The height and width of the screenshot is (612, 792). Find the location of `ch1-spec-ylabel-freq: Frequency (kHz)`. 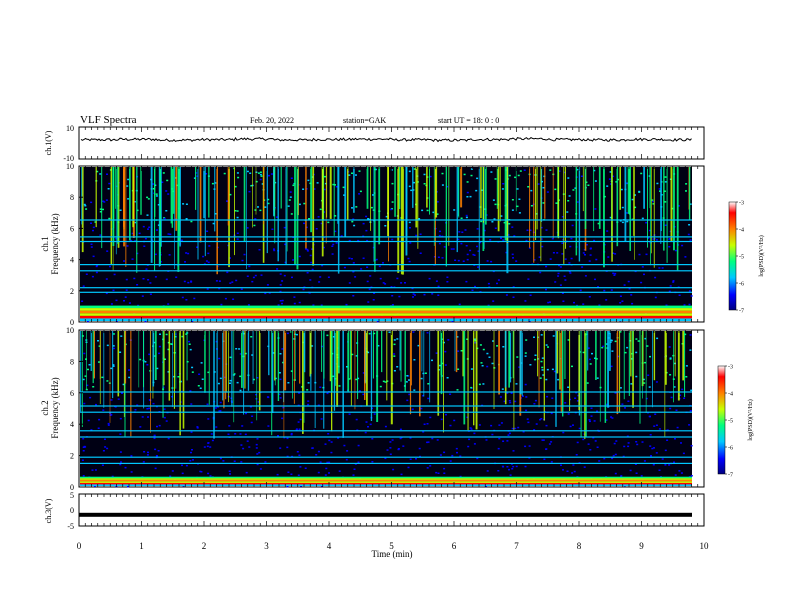

ch1-spec-ylabel-freq: Frequency (kHz) is located at coordinates (55, 243).